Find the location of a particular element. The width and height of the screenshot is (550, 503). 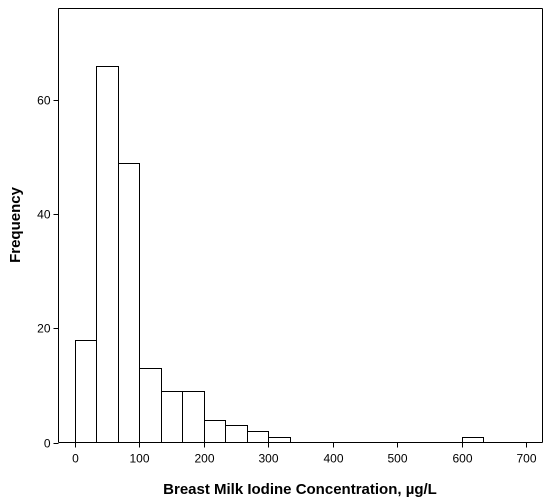

y-tick-label-0: 0 is located at coordinates (47, 444).